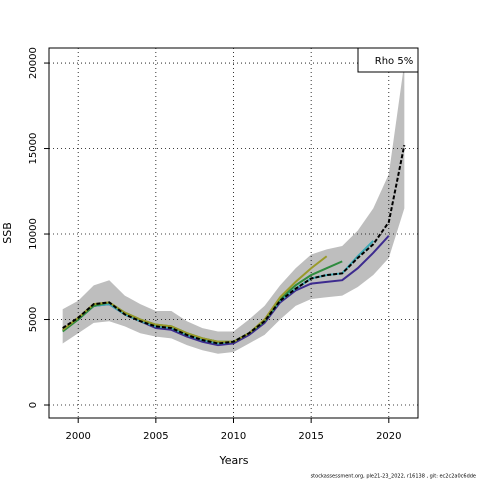 The image size is (480, 484). Describe the element at coordinates (394, 61) in the screenshot. I see `annotation: Rho 5%` at that location.